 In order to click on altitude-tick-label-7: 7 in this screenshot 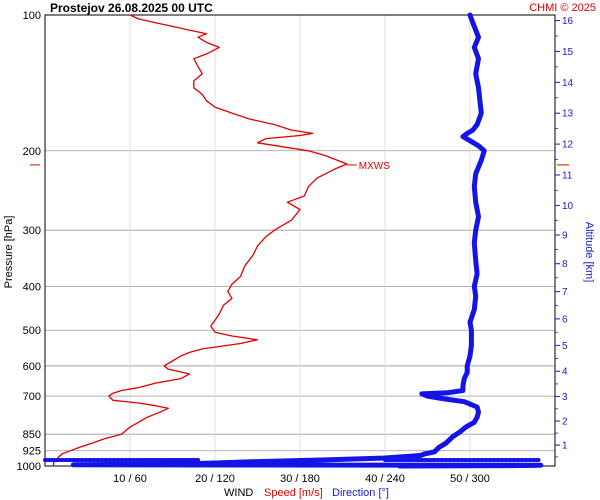, I will do `click(565, 292)`.